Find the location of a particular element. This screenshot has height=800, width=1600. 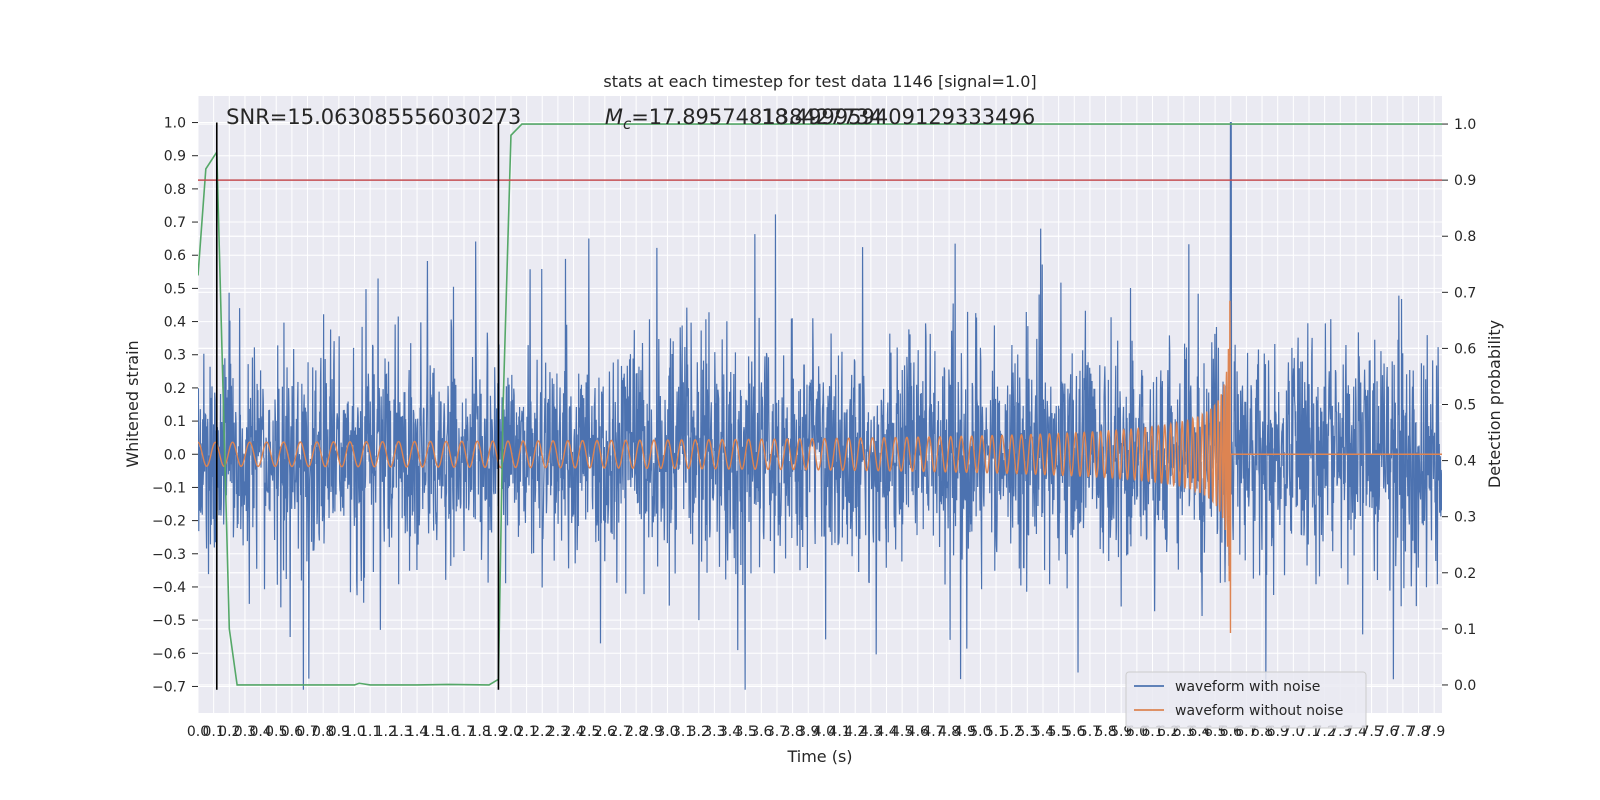

annotation-text: 18.499959409129333496 is located at coordinates (898, 117).